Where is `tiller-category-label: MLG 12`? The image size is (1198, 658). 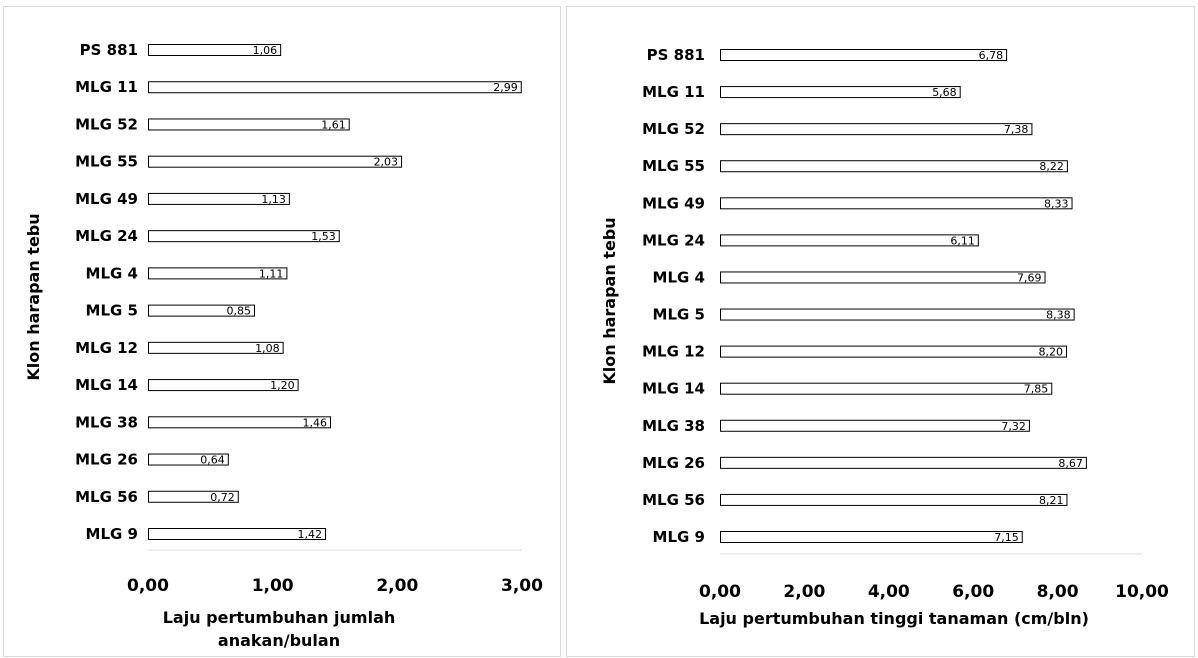
tiller-category-label: MLG 12 is located at coordinates (106, 348).